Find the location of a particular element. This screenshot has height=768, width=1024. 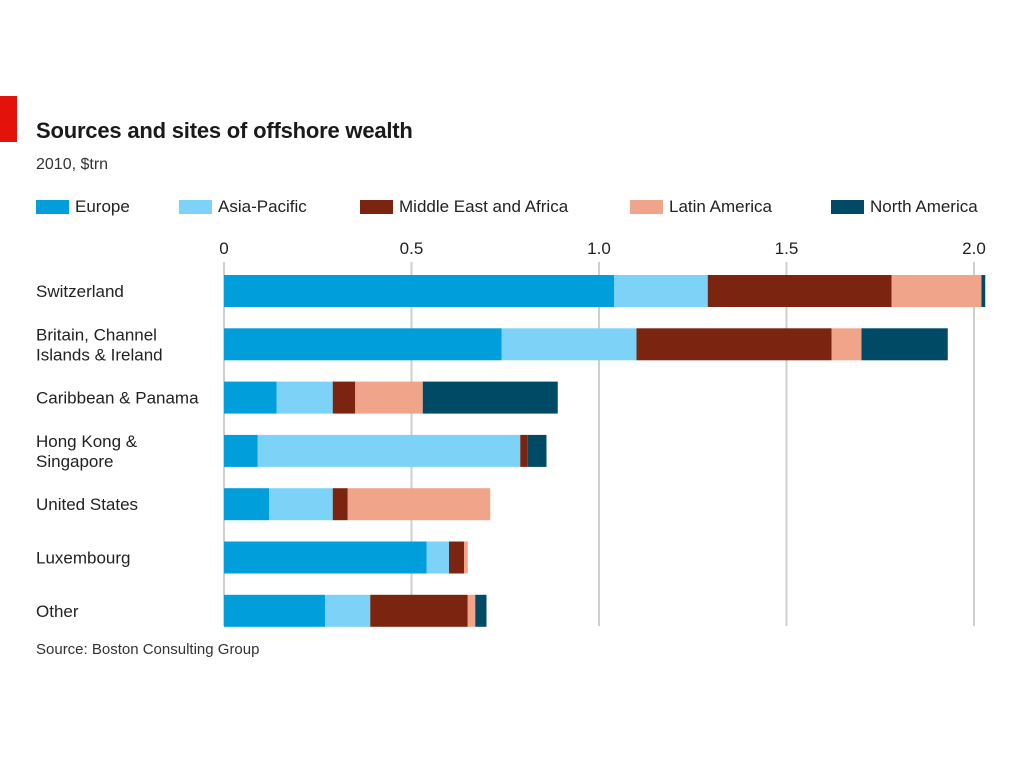

legend-swatch-europe is located at coordinates (52, 207).